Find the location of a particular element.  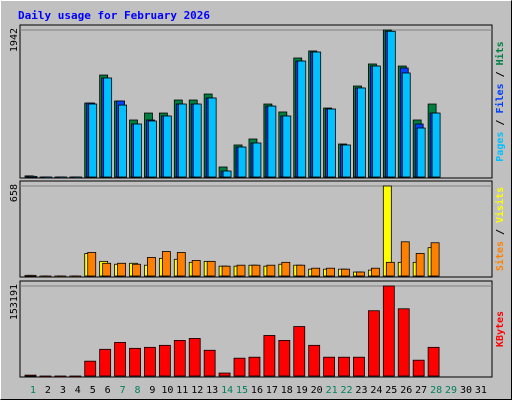

x-tick-label: 10 is located at coordinates (167, 390).